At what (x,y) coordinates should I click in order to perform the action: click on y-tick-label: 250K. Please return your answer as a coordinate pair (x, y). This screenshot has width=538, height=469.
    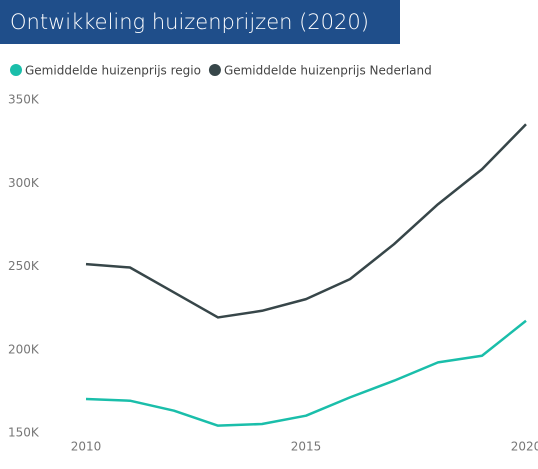
    Looking at the image, I should click on (24, 266).